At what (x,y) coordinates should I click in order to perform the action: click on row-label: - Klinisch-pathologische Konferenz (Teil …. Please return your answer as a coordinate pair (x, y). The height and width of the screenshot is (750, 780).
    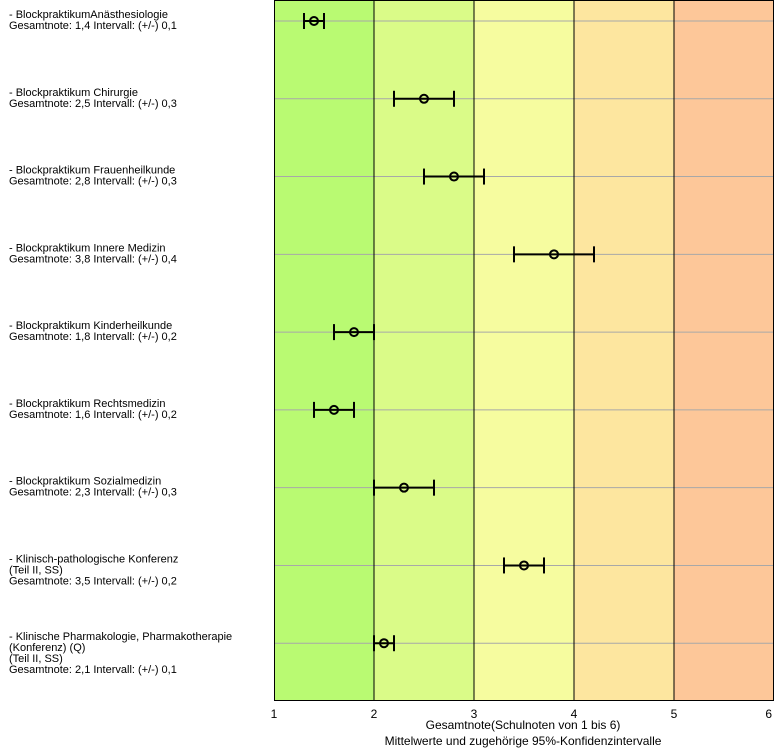
    Looking at the image, I should click on (93, 570).